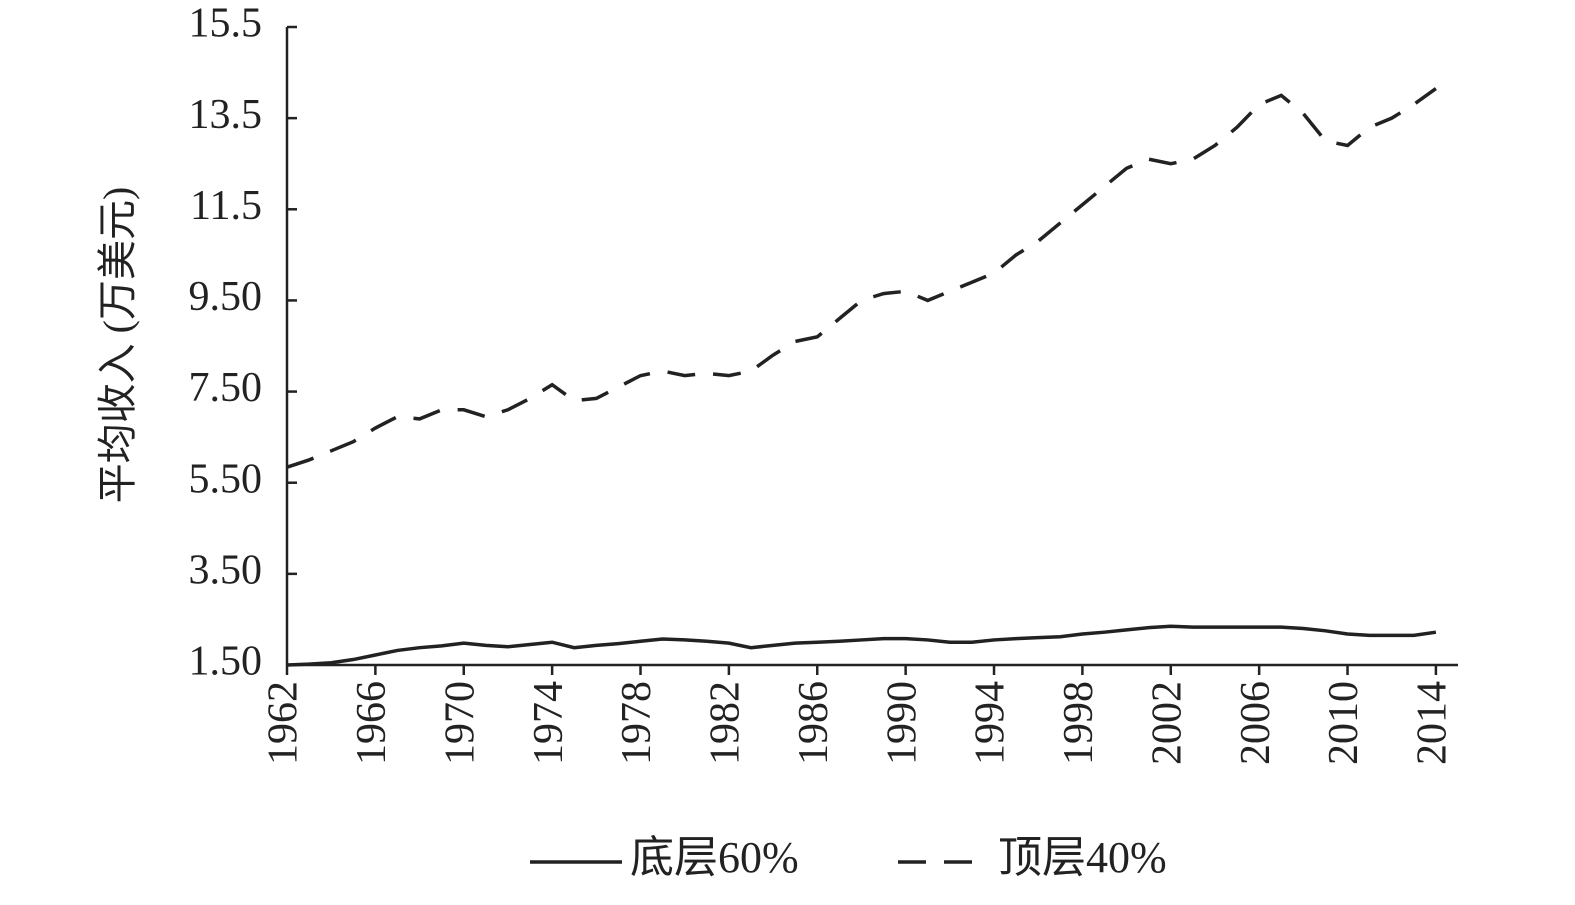 The width and height of the screenshot is (1575, 905). What do you see at coordinates (1344, 723) in the screenshot?
I see `x-tick-label: 2010` at bounding box center [1344, 723].